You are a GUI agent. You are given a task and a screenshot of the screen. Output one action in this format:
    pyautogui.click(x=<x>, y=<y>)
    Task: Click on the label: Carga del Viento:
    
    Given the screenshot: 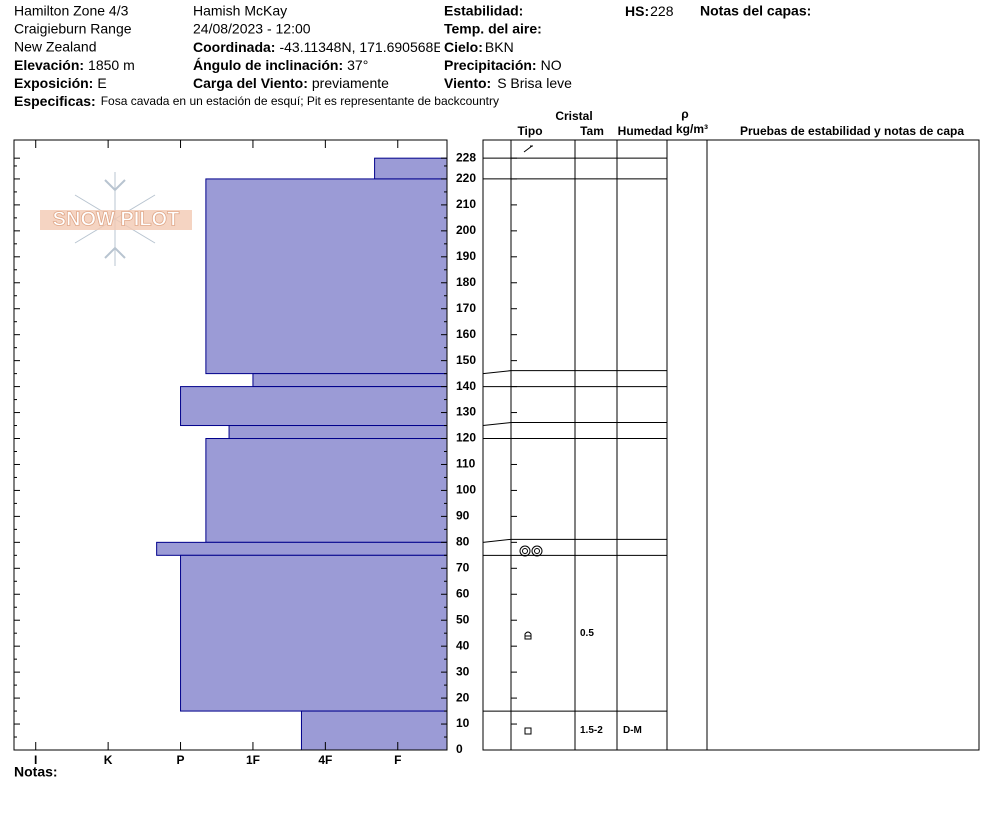 What is the action you would take?
    pyautogui.click(x=250, y=83)
    